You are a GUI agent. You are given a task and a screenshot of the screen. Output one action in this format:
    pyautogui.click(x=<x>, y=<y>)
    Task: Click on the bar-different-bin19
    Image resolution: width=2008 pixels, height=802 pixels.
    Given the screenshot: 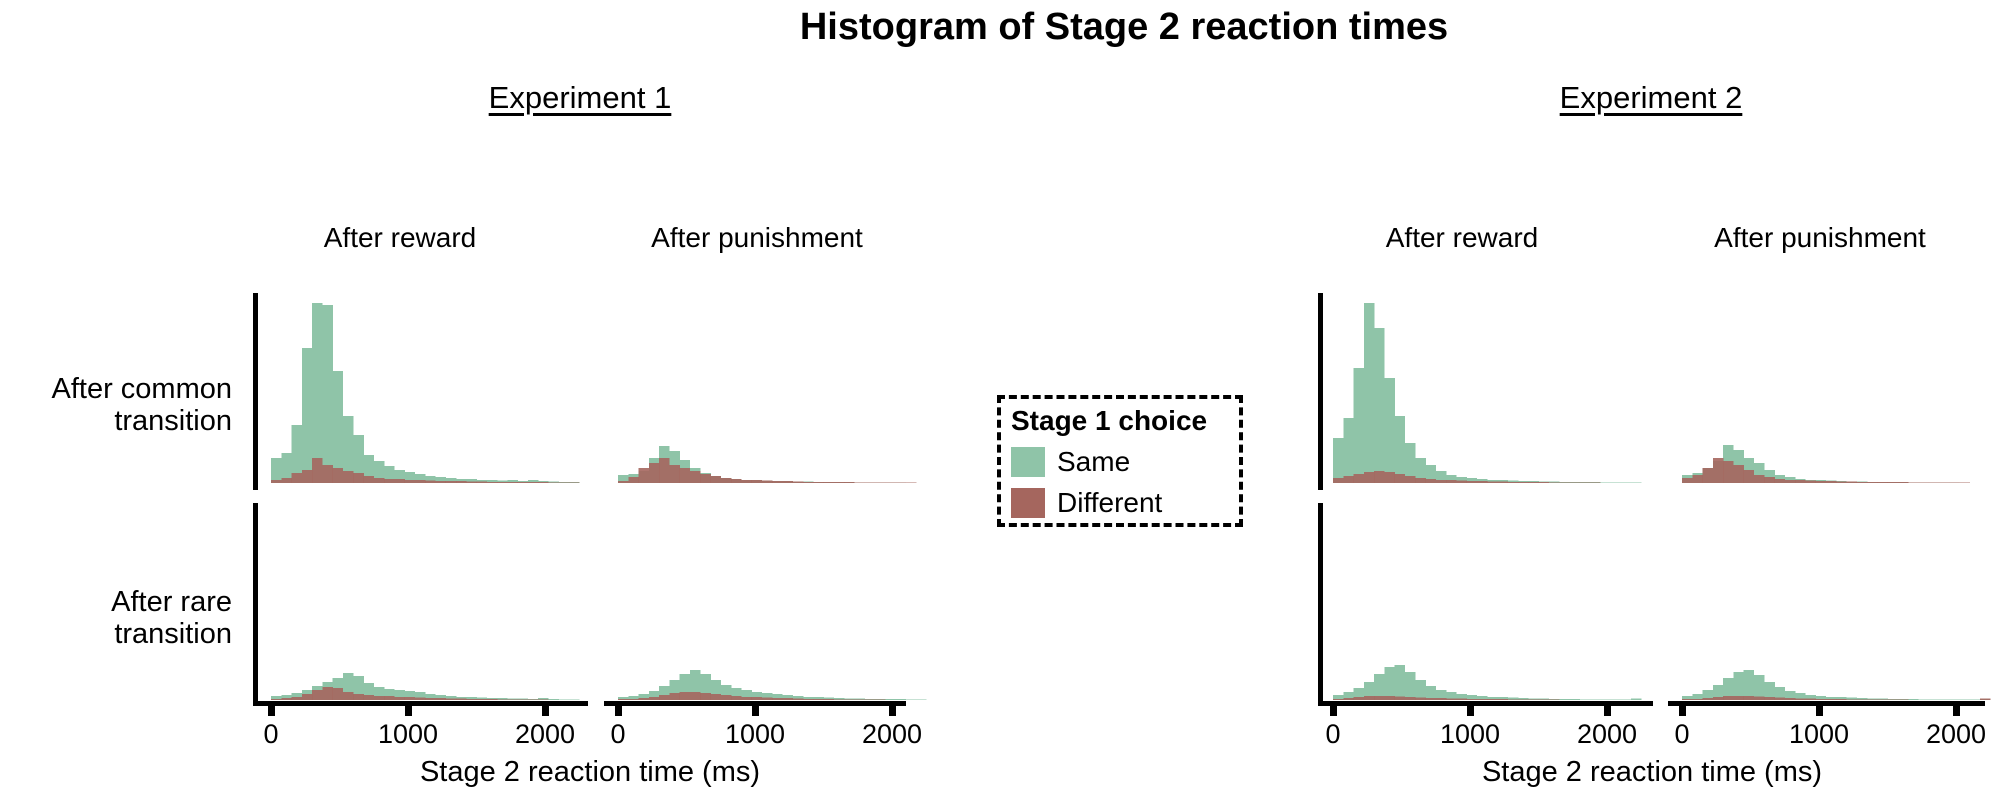 What is the action you would take?
    pyautogui.click(x=1533, y=699)
    